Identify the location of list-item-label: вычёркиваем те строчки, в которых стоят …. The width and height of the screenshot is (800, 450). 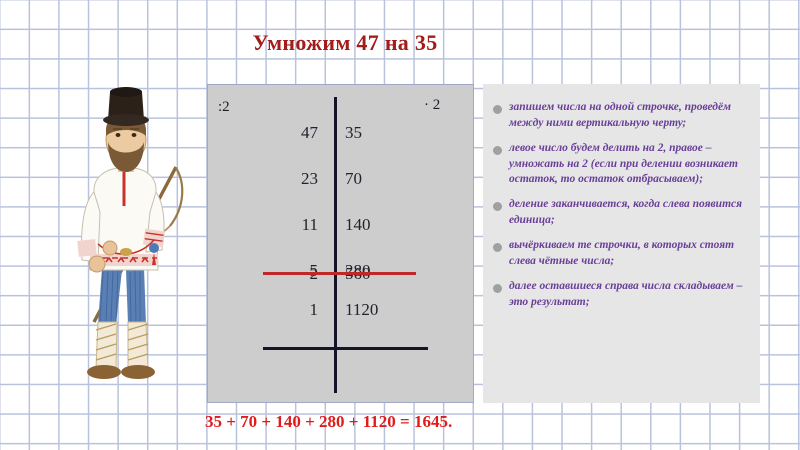
(622, 253).